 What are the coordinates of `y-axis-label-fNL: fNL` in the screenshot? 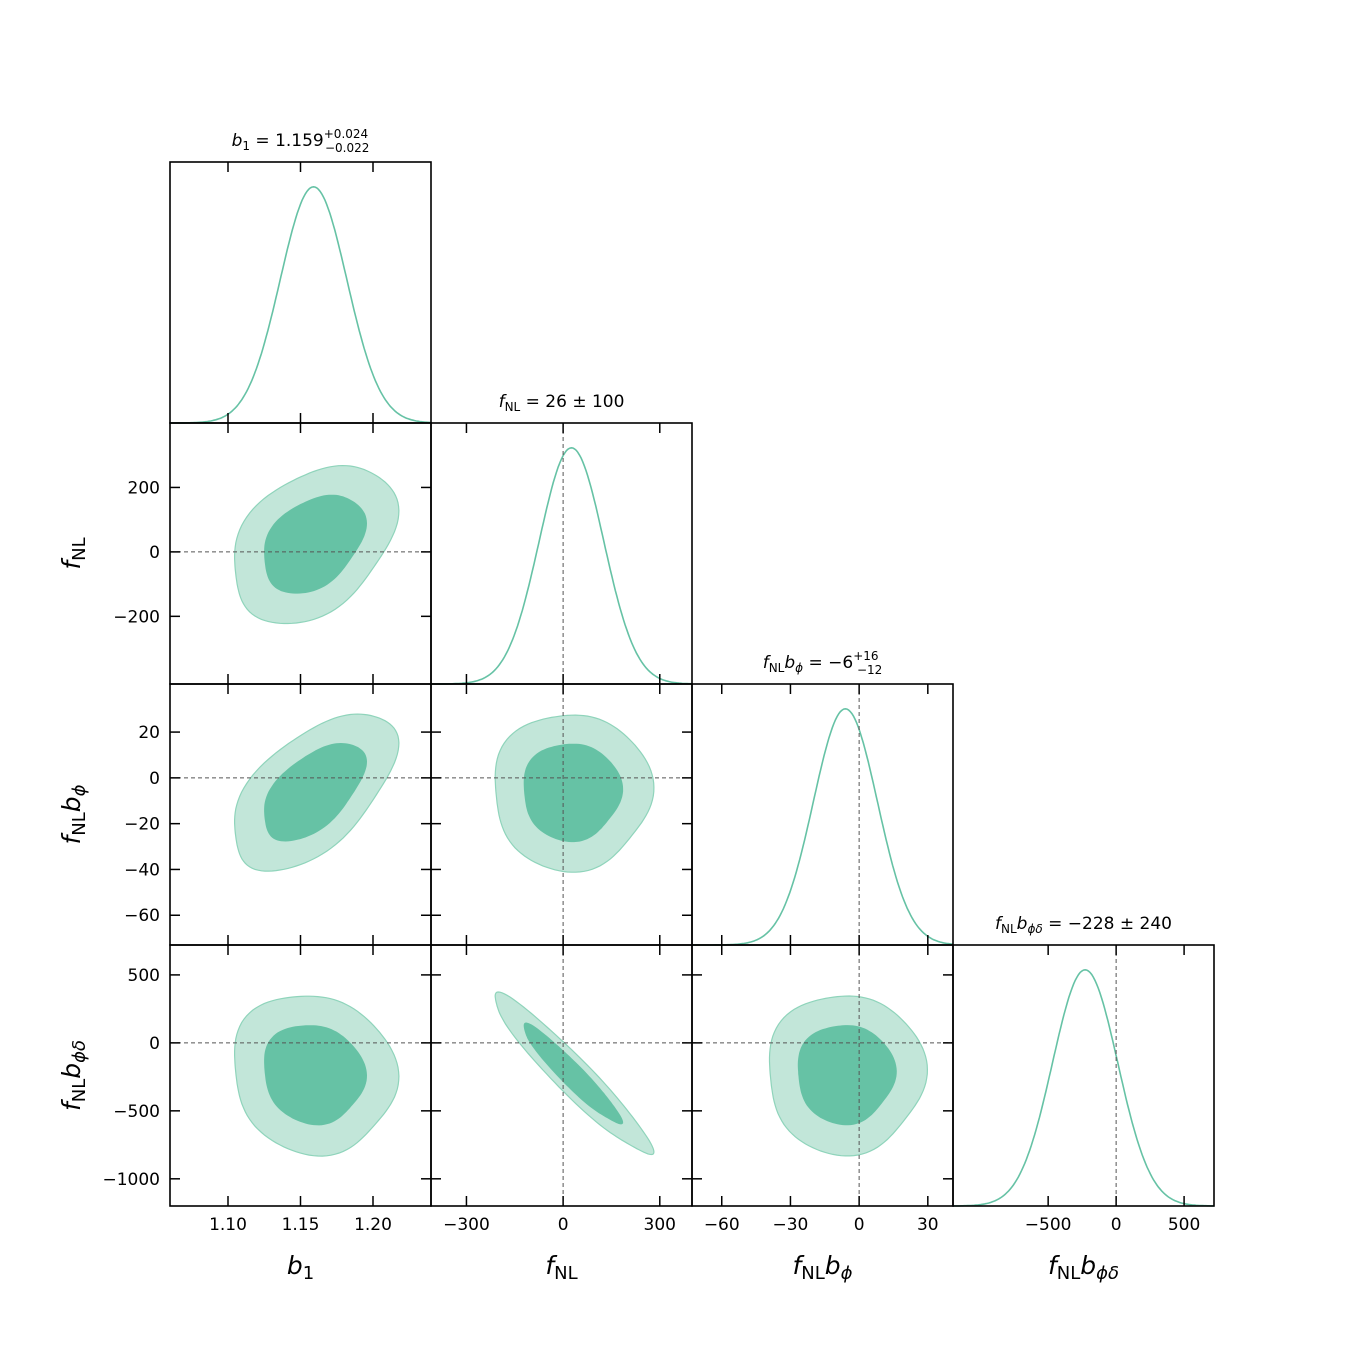 It's located at (73, 553).